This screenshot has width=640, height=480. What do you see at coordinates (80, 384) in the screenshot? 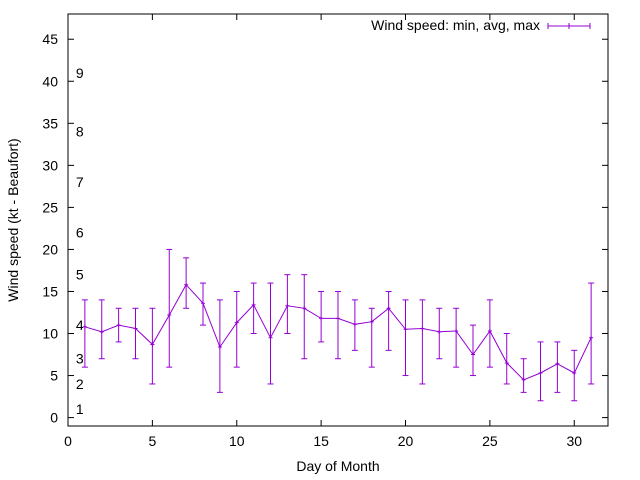
I see `beaufort-label: 2` at bounding box center [80, 384].